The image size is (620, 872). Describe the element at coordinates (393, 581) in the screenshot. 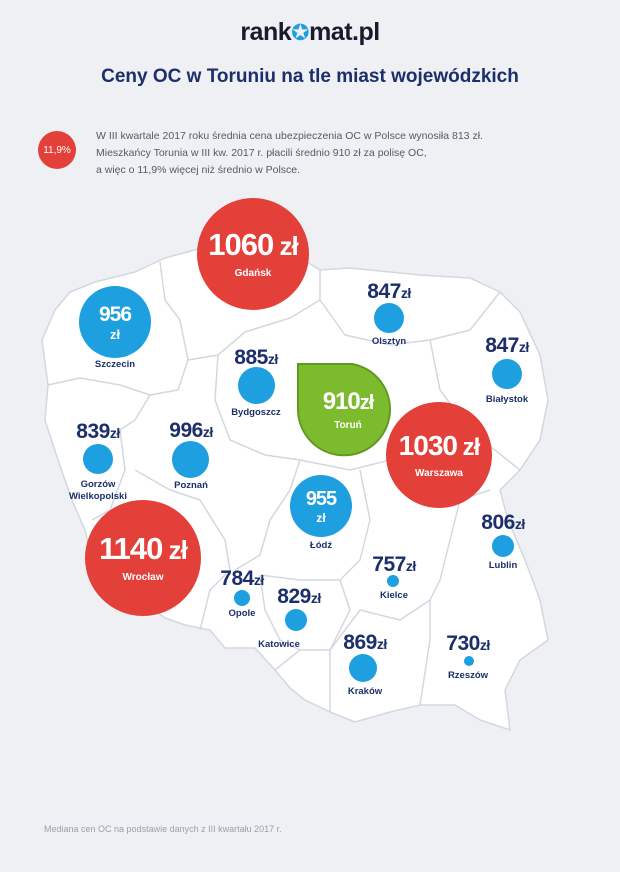

I see `kielce-dot` at that location.